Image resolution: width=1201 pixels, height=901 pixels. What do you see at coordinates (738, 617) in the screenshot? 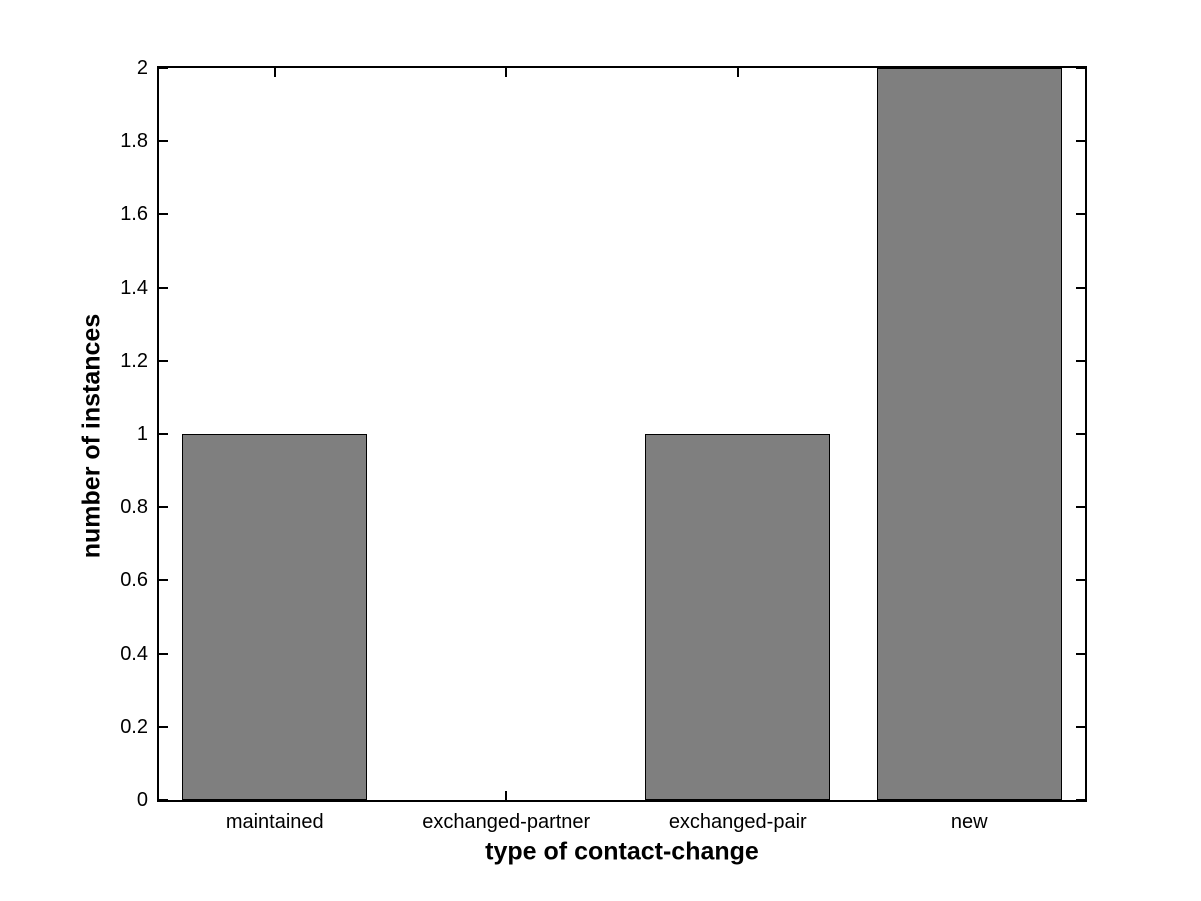
I see `bar-exchanged-pair` at bounding box center [738, 617].